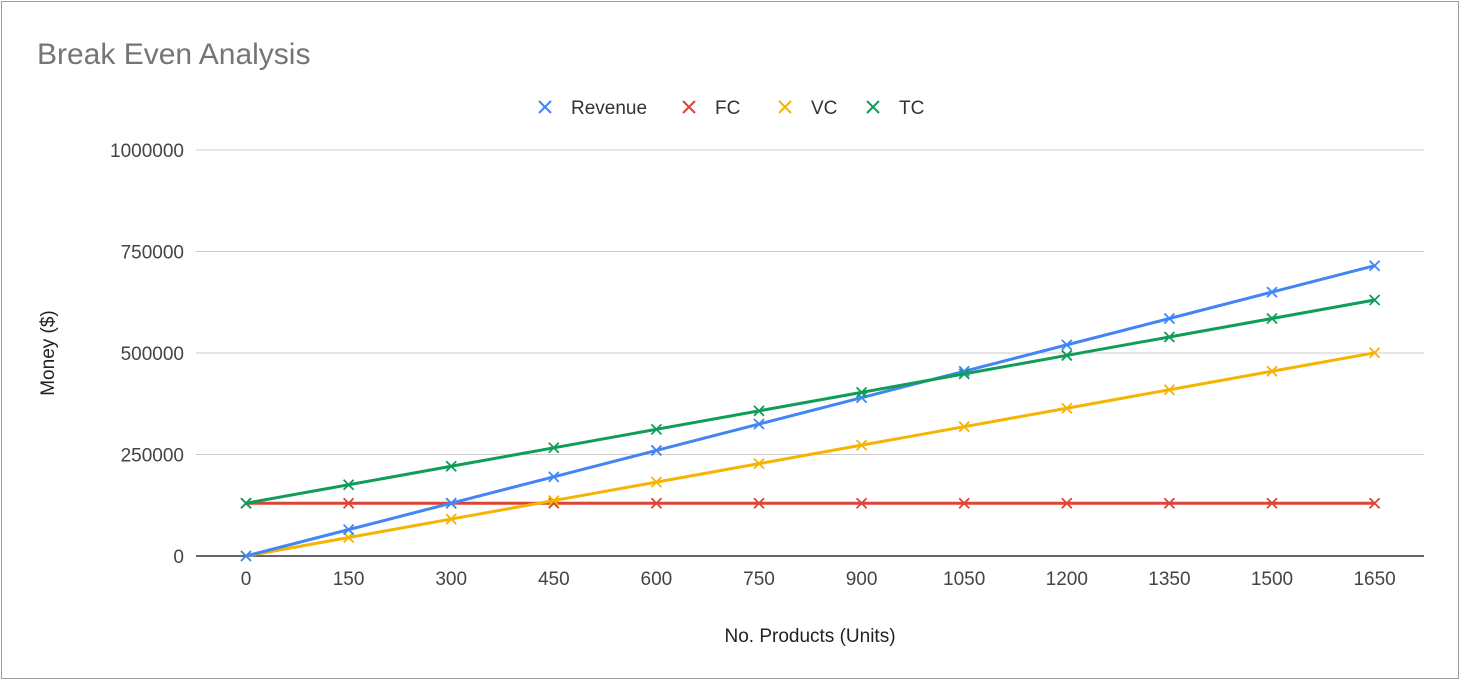 The width and height of the screenshot is (1462, 682). I want to click on y-tick-labels: 0 250000 500000 750000 1000000, so click(147, 354).